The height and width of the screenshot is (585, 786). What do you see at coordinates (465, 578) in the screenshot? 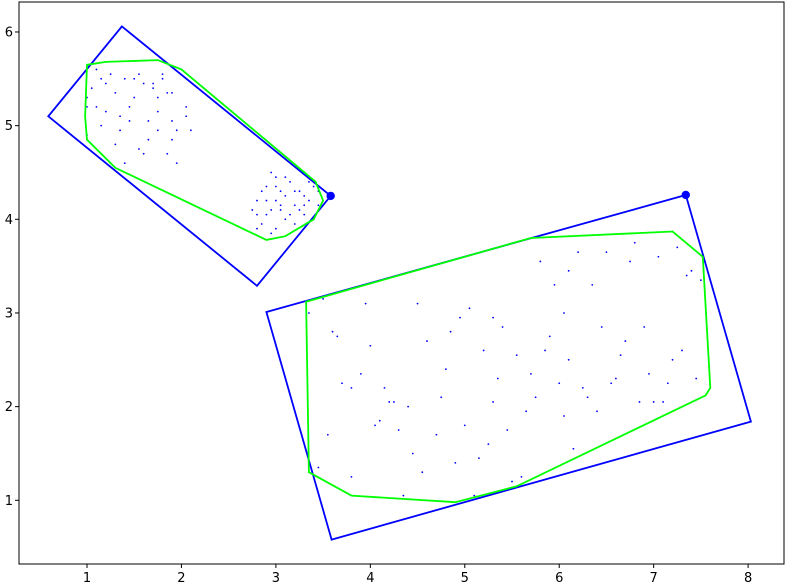
I see `x-tick-label: 5` at bounding box center [465, 578].